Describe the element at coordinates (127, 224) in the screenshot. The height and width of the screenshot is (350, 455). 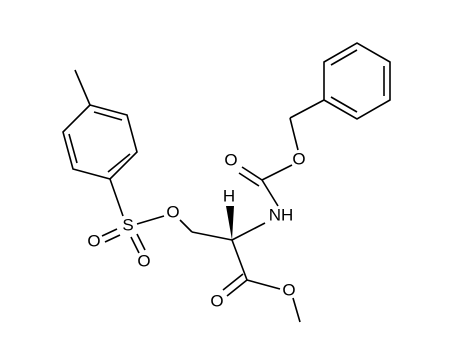
I see `atom-label: S` at that location.